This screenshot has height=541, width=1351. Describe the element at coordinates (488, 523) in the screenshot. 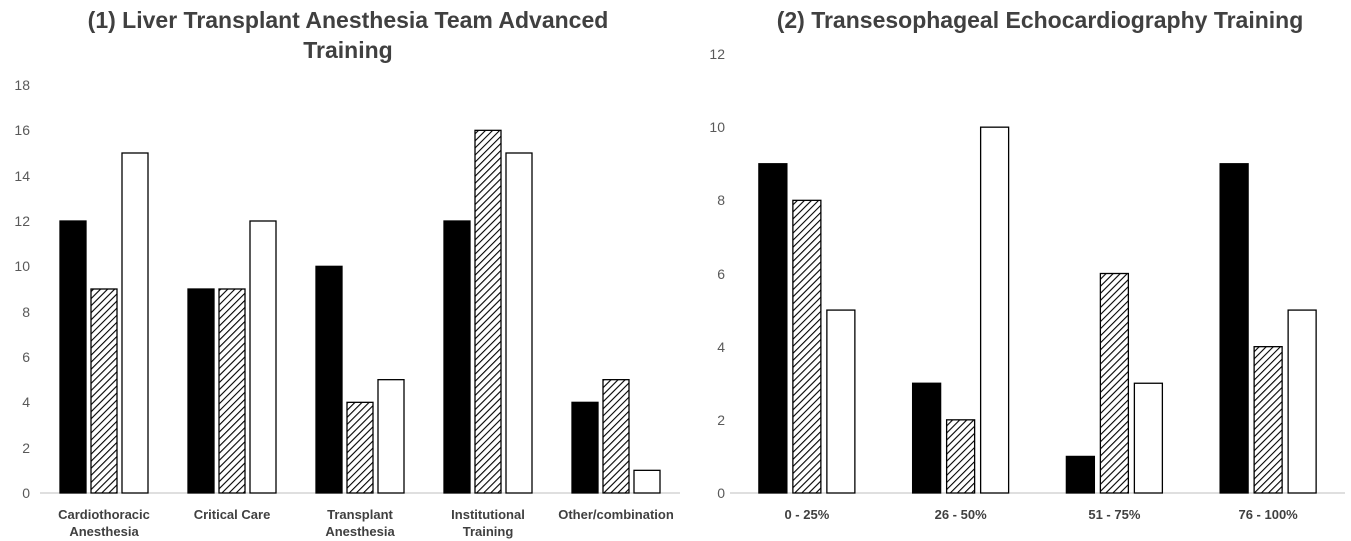

I see `x-tick-label: Institutional Training` at that location.